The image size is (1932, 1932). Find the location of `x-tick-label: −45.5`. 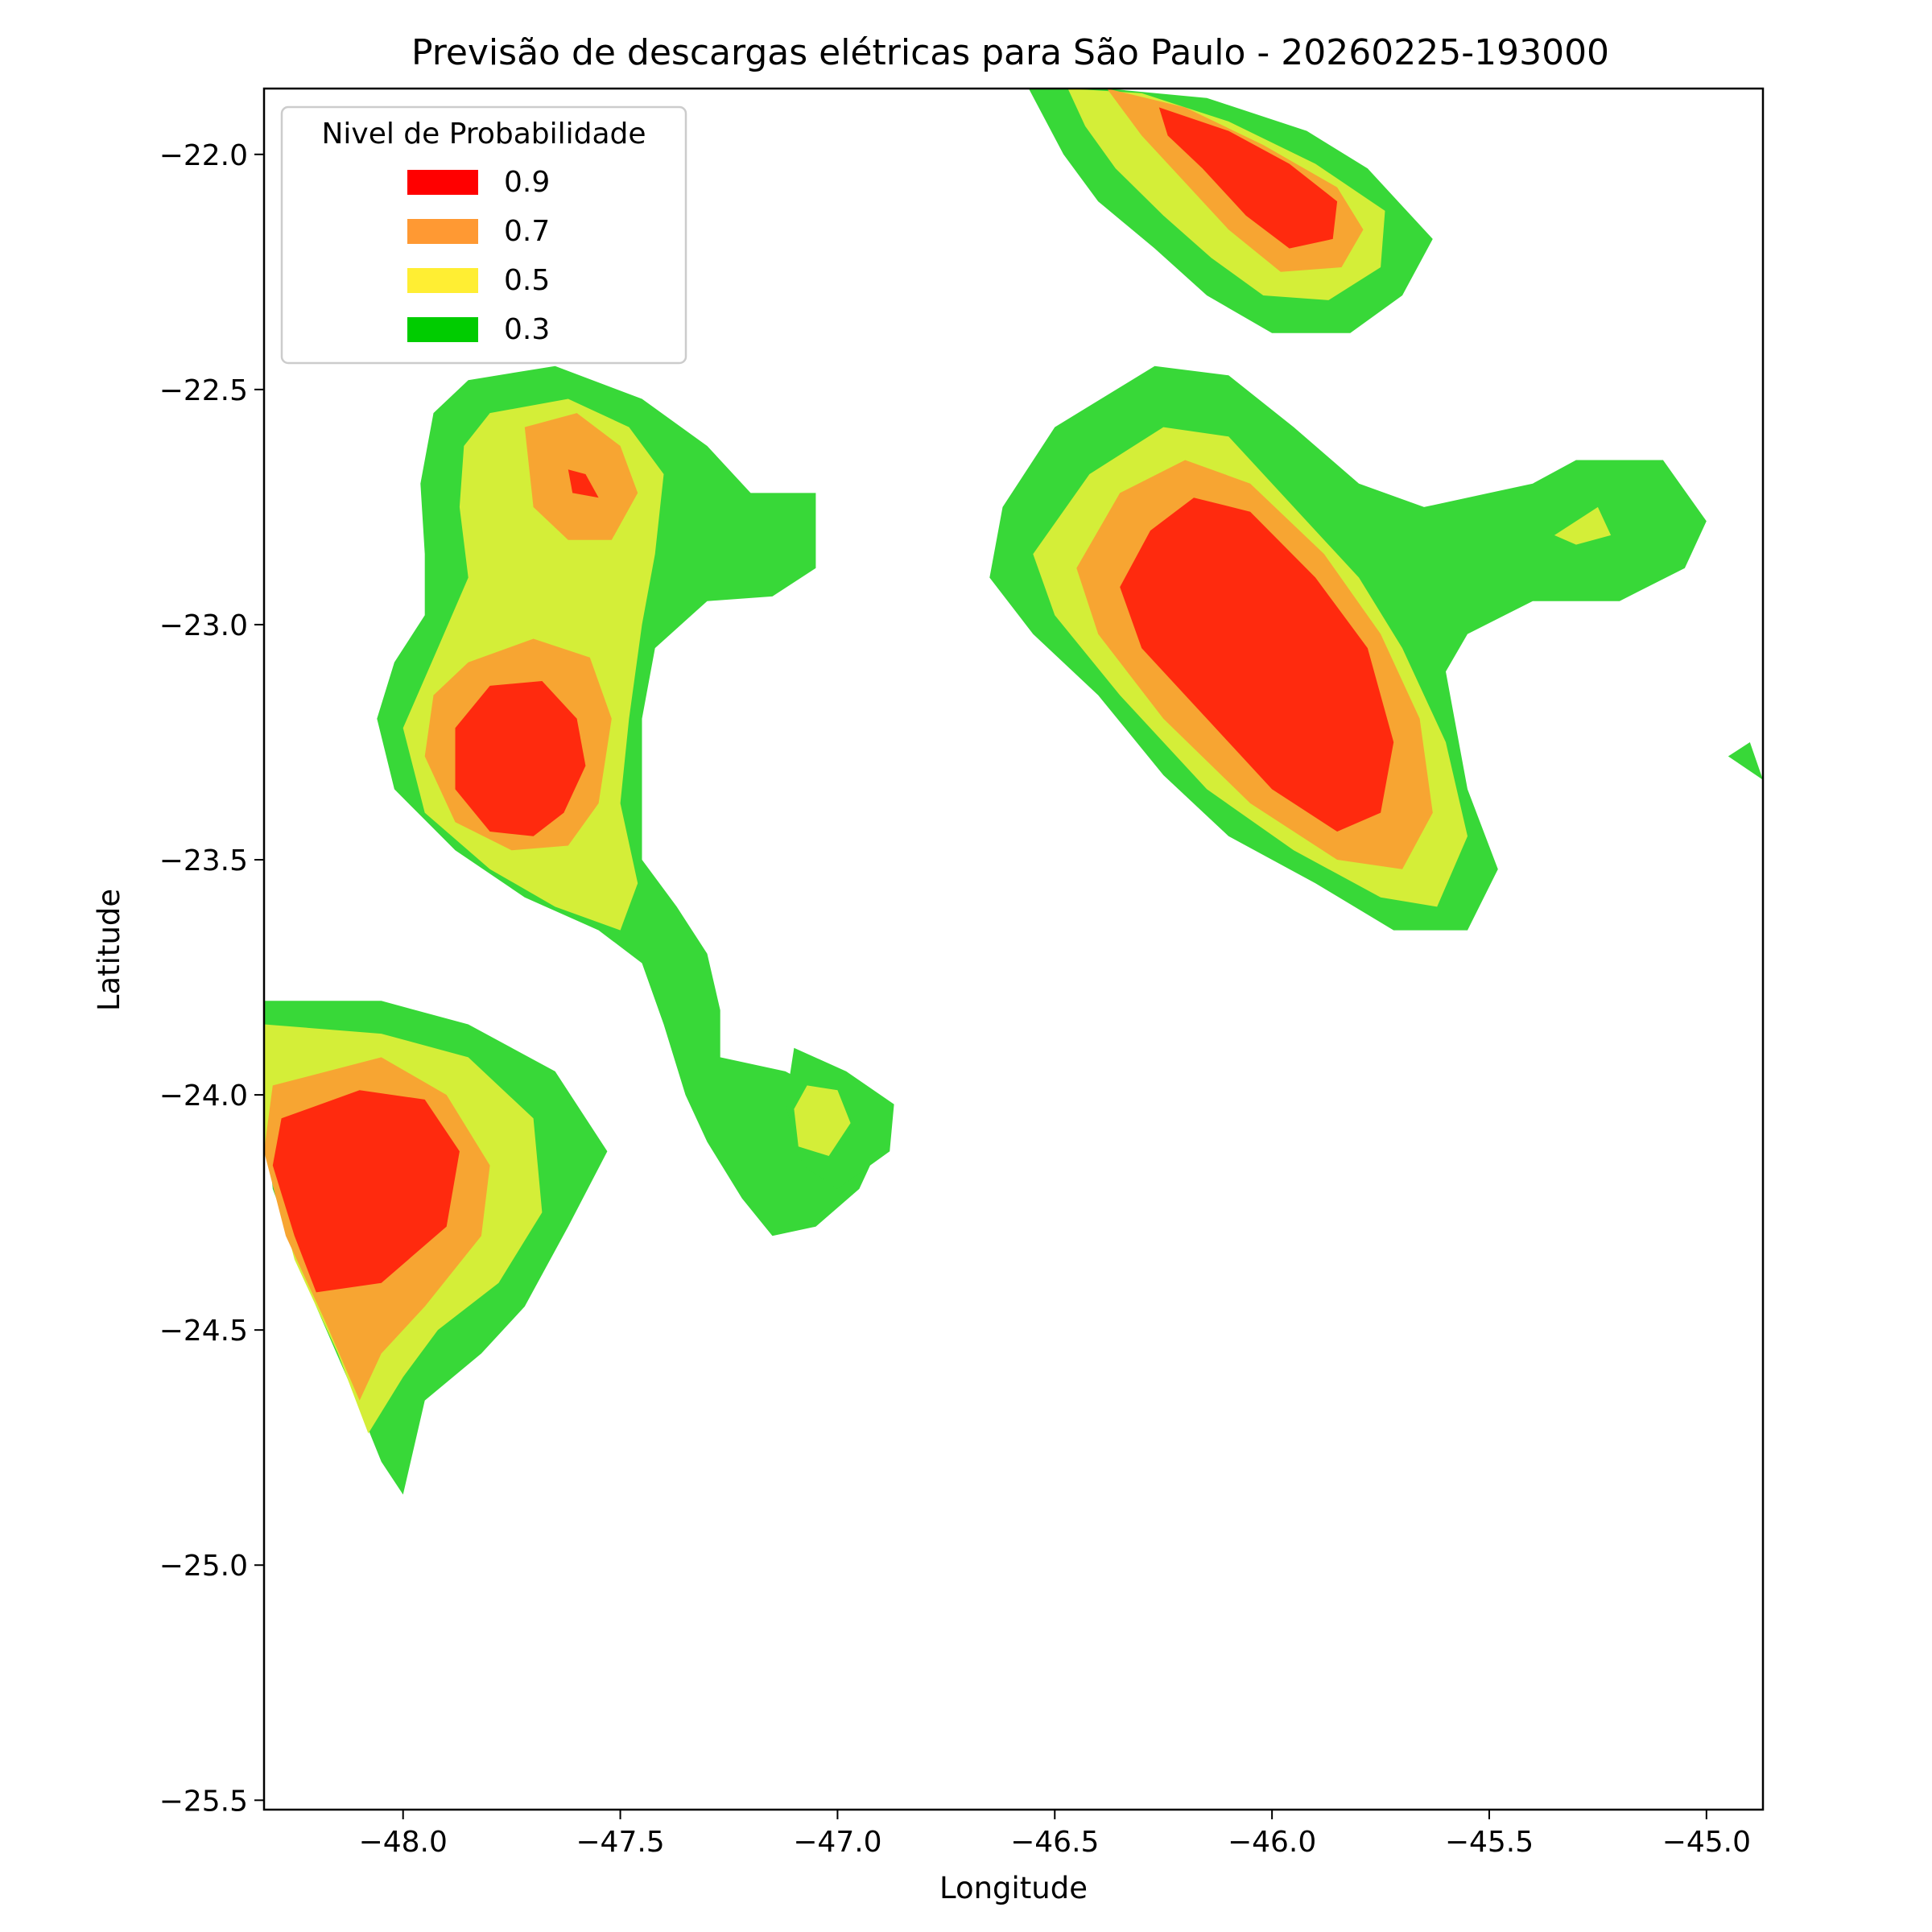

x-tick-label: −45.5 is located at coordinates (1489, 1842).